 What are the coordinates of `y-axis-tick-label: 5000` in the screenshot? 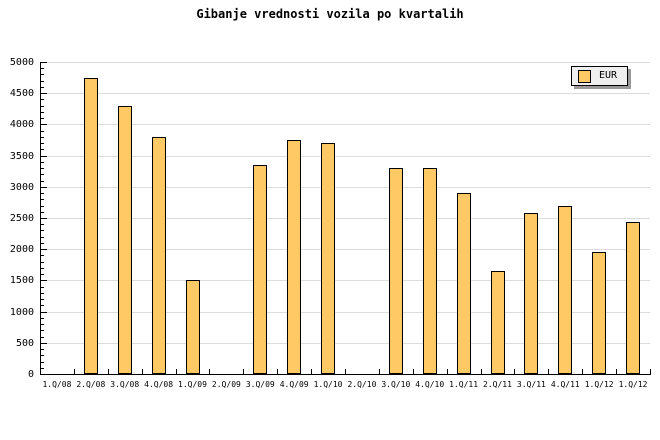 It's located at (21, 62).